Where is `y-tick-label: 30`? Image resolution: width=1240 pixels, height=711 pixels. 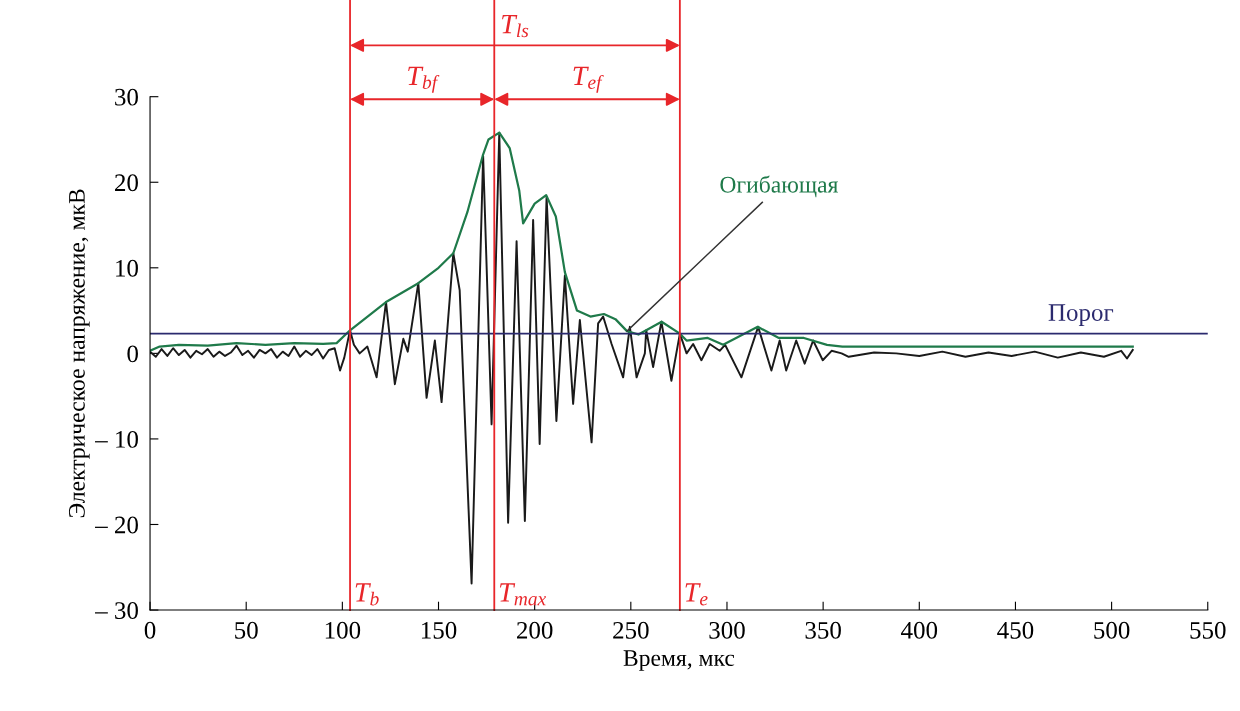 y-tick-label: 30 is located at coordinates (126, 97).